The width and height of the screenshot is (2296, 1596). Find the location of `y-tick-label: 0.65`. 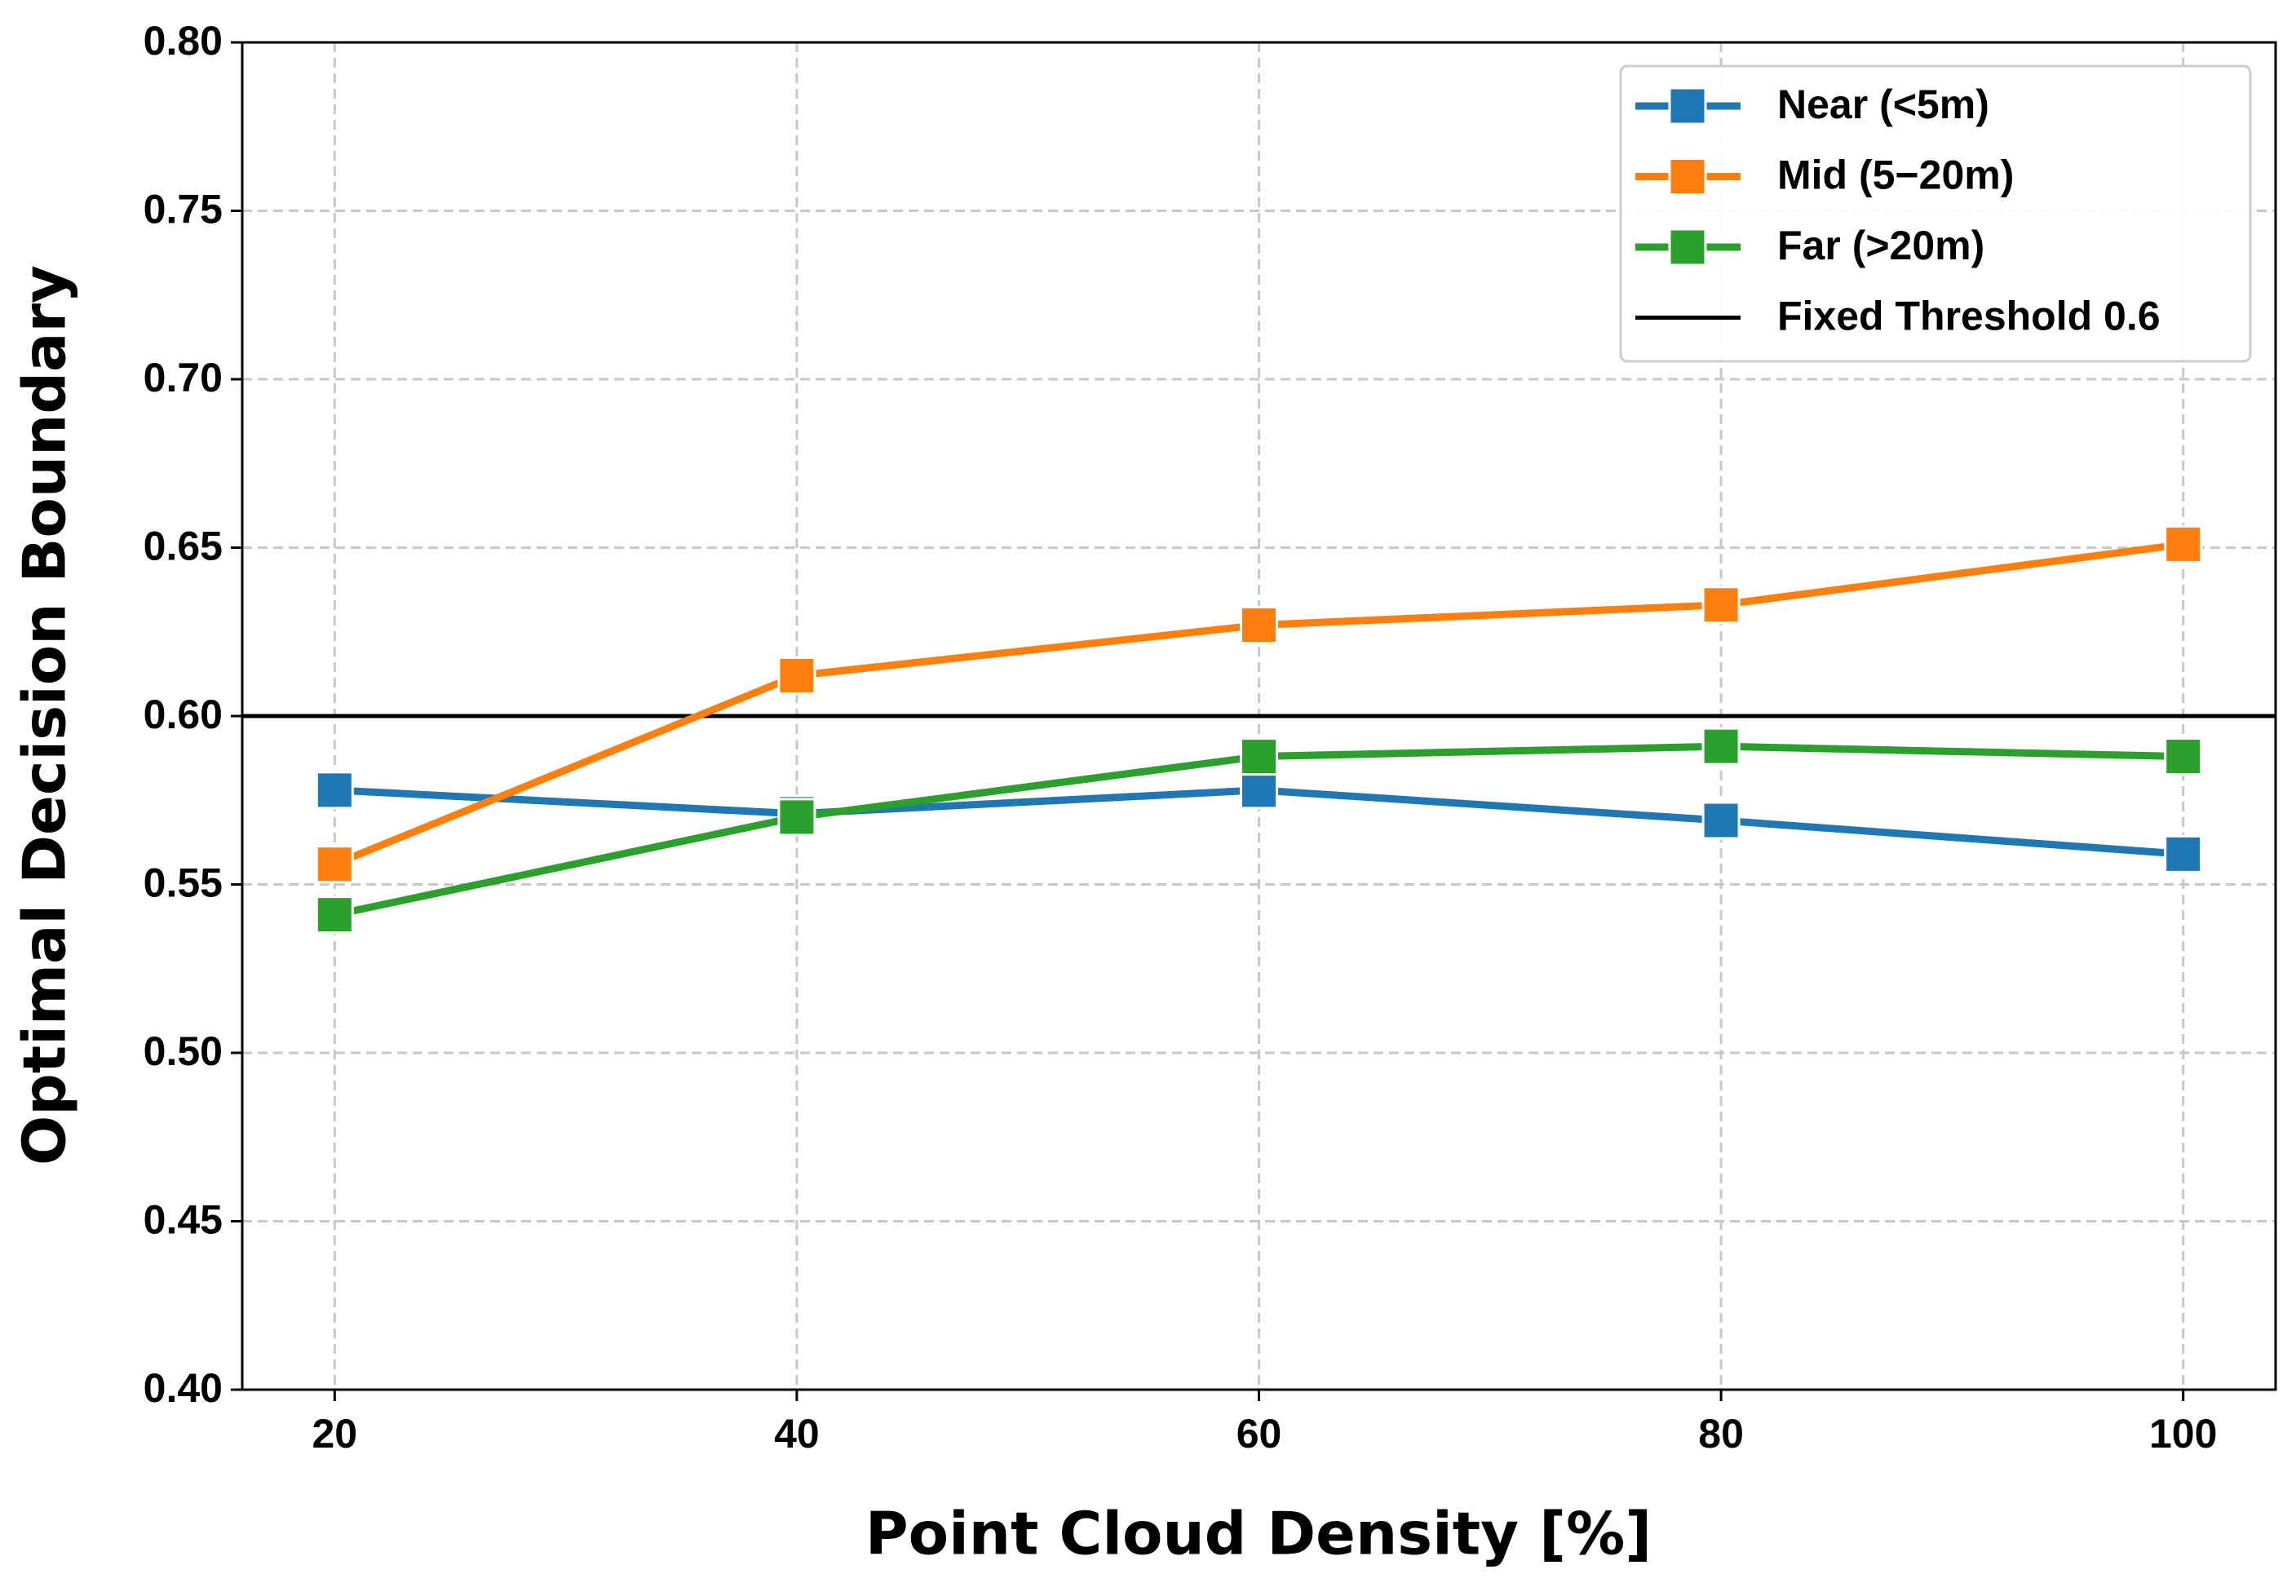

y-tick-label: 0.65 is located at coordinates (184, 546).